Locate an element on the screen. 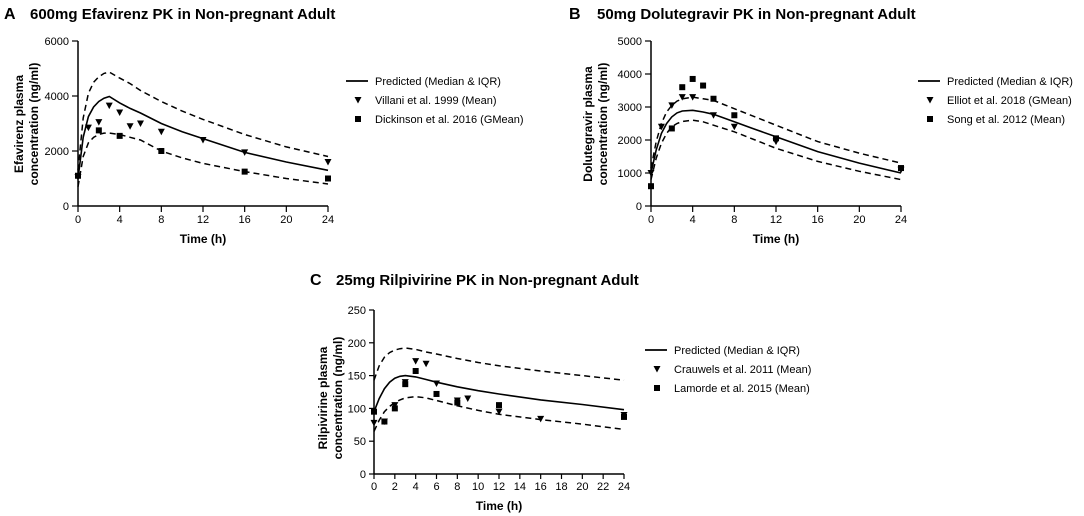  panel-a-y-tick-label: 0 is located at coordinates (66, 207).